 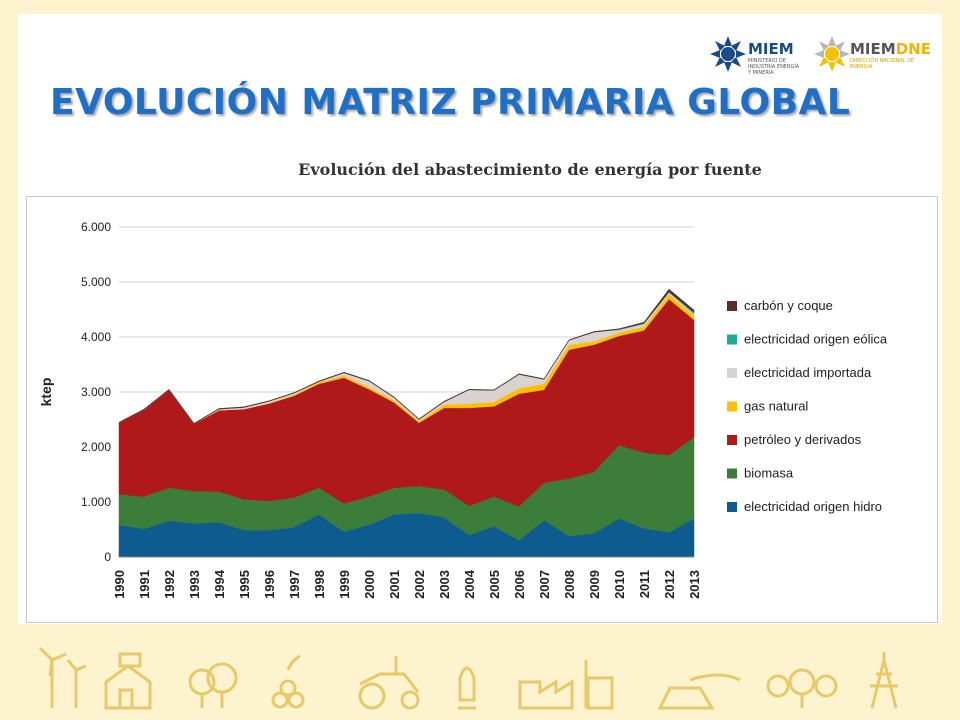 I want to click on decorative-energy-border, so click(x=468, y=678).